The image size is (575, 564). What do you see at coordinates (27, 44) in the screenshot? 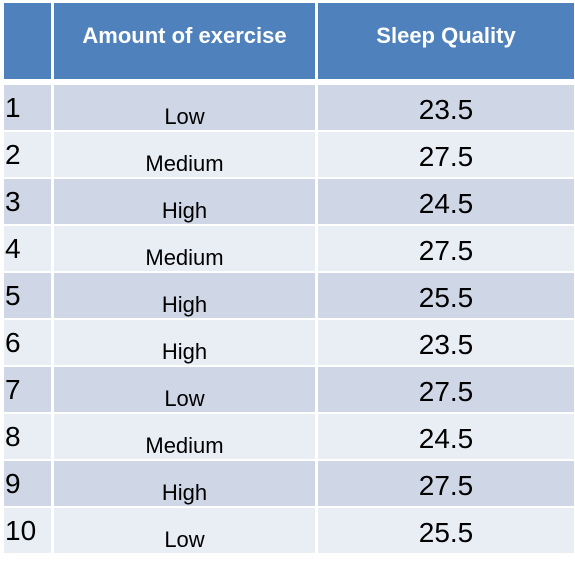
I see `header-index` at bounding box center [27, 44].